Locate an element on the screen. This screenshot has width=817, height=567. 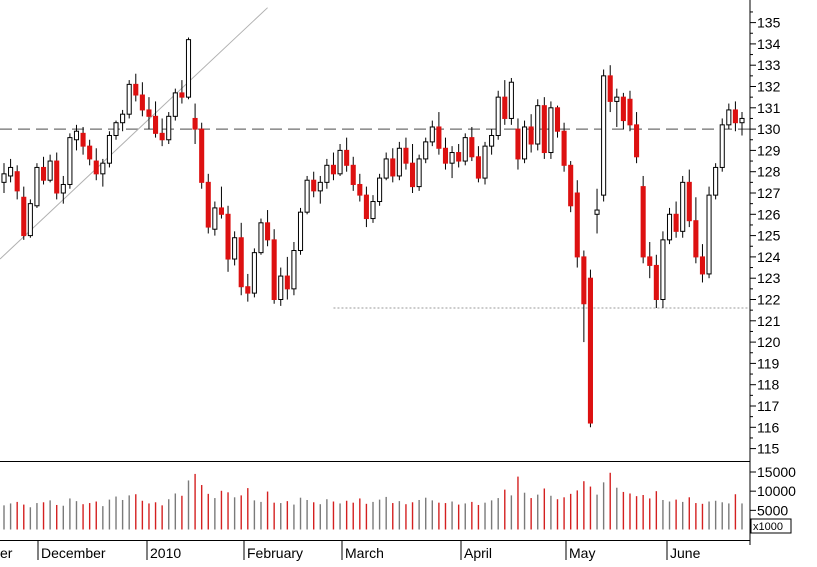
y-tick-label: 121 is located at coordinates (769, 321).